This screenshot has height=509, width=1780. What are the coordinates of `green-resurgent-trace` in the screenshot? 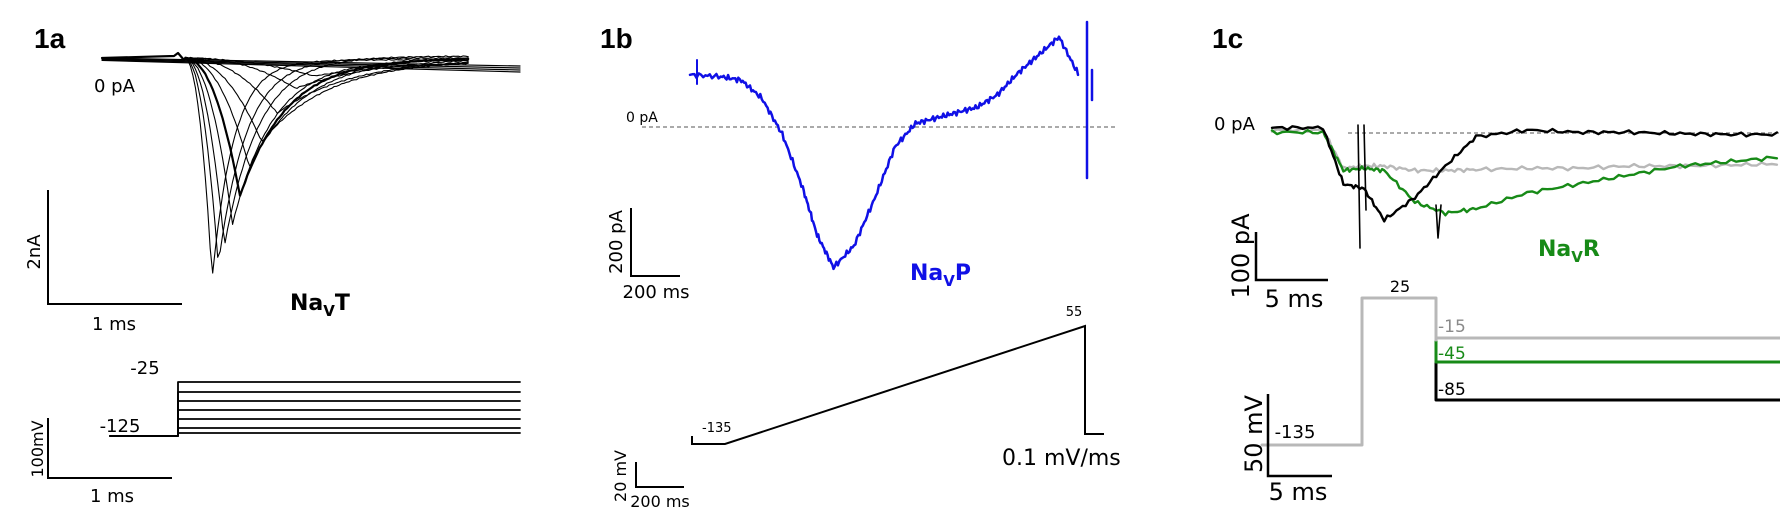 It's located at (1524, 172).